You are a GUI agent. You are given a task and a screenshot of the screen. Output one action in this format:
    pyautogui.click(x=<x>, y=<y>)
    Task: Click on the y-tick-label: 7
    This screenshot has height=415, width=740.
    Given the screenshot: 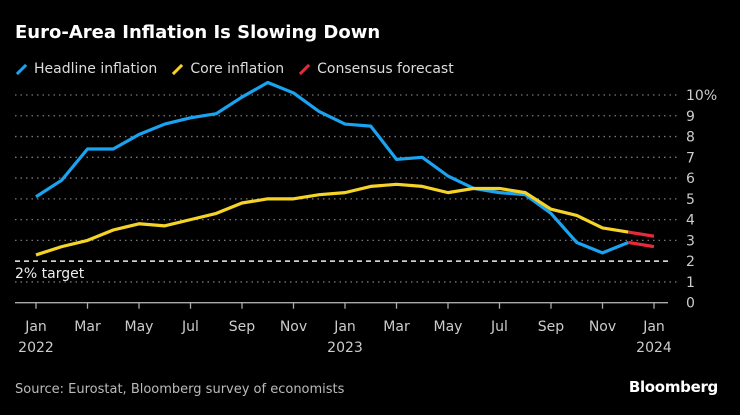 What is the action you would take?
    pyautogui.click(x=690, y=158)
    